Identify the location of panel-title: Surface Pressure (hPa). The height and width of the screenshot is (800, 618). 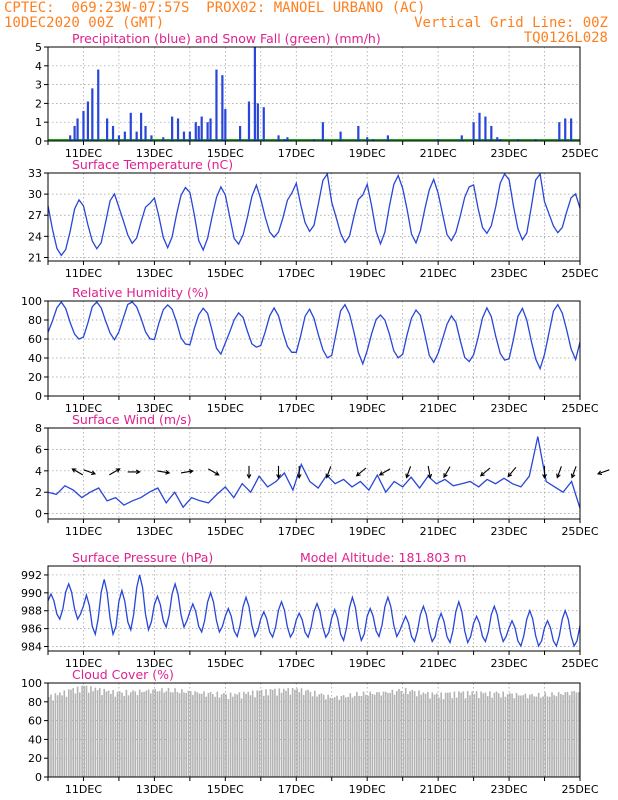
(142, 557).